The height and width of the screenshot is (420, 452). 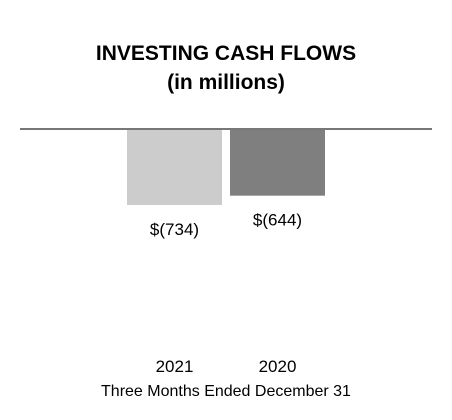 What do you see at coordinates (226, 53) in the screenshot?
I see `chart-title: INVESTING CASH FLOWS` at bounding box center [226, 53].